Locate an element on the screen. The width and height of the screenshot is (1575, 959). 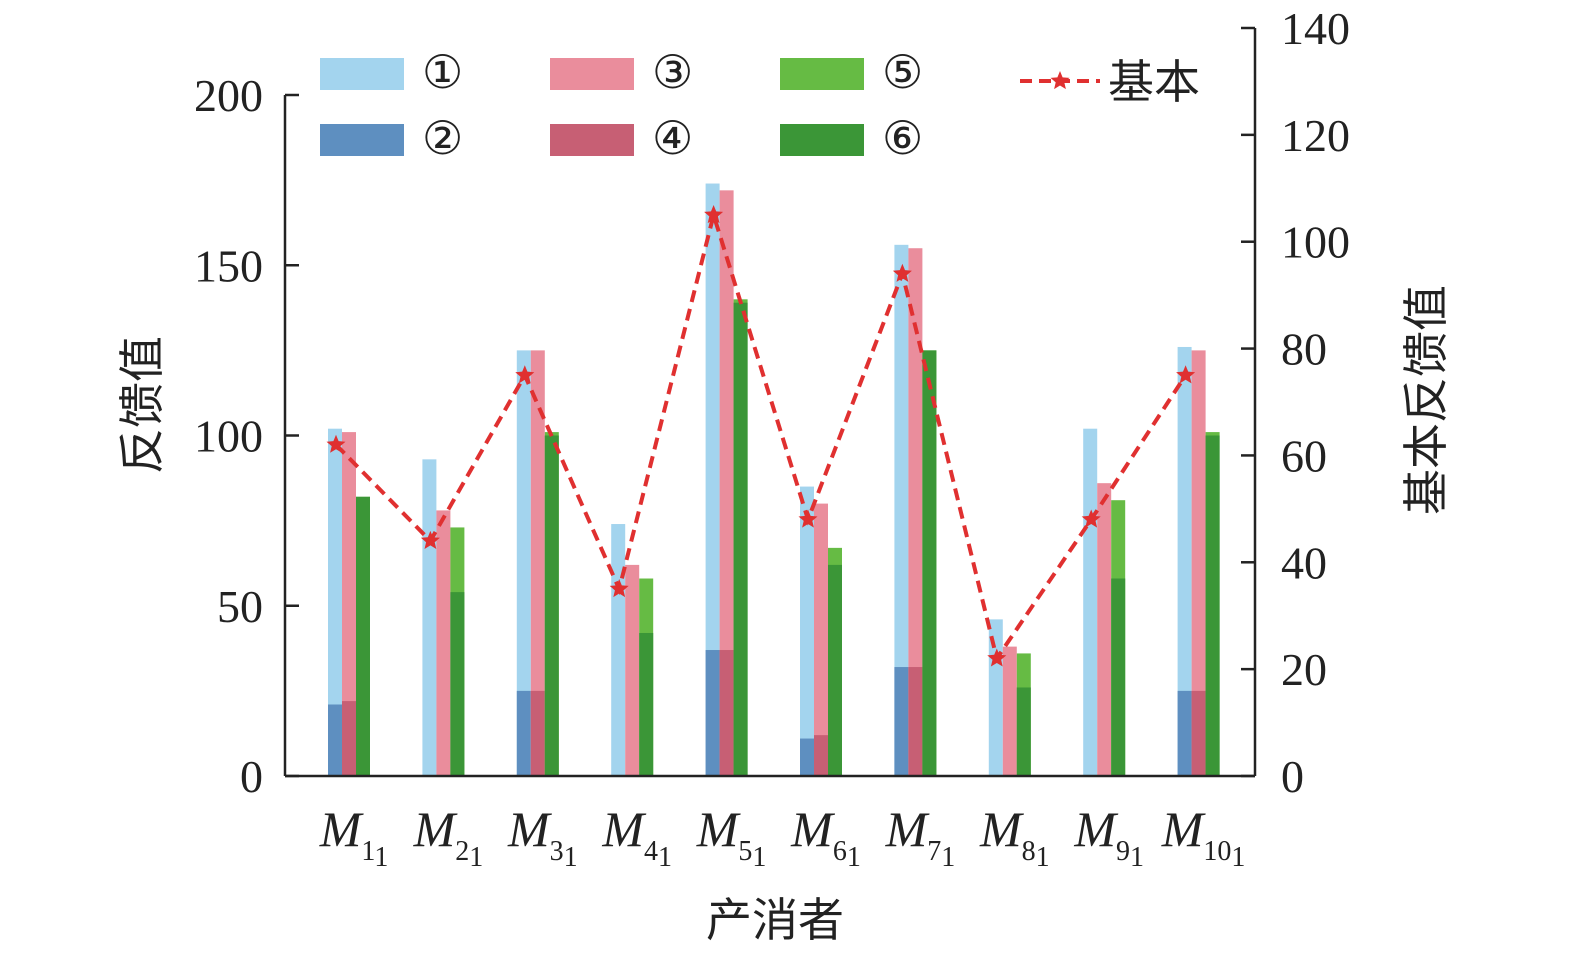
legend-label-4: ② is located at coordinates (442, 138).